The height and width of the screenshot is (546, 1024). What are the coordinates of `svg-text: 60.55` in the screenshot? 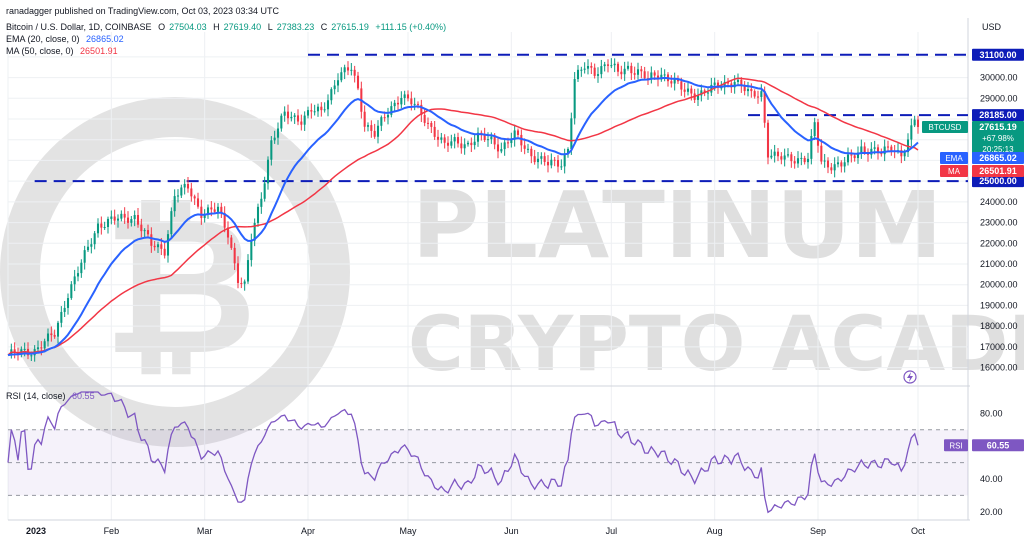 It's located at (998, 445).